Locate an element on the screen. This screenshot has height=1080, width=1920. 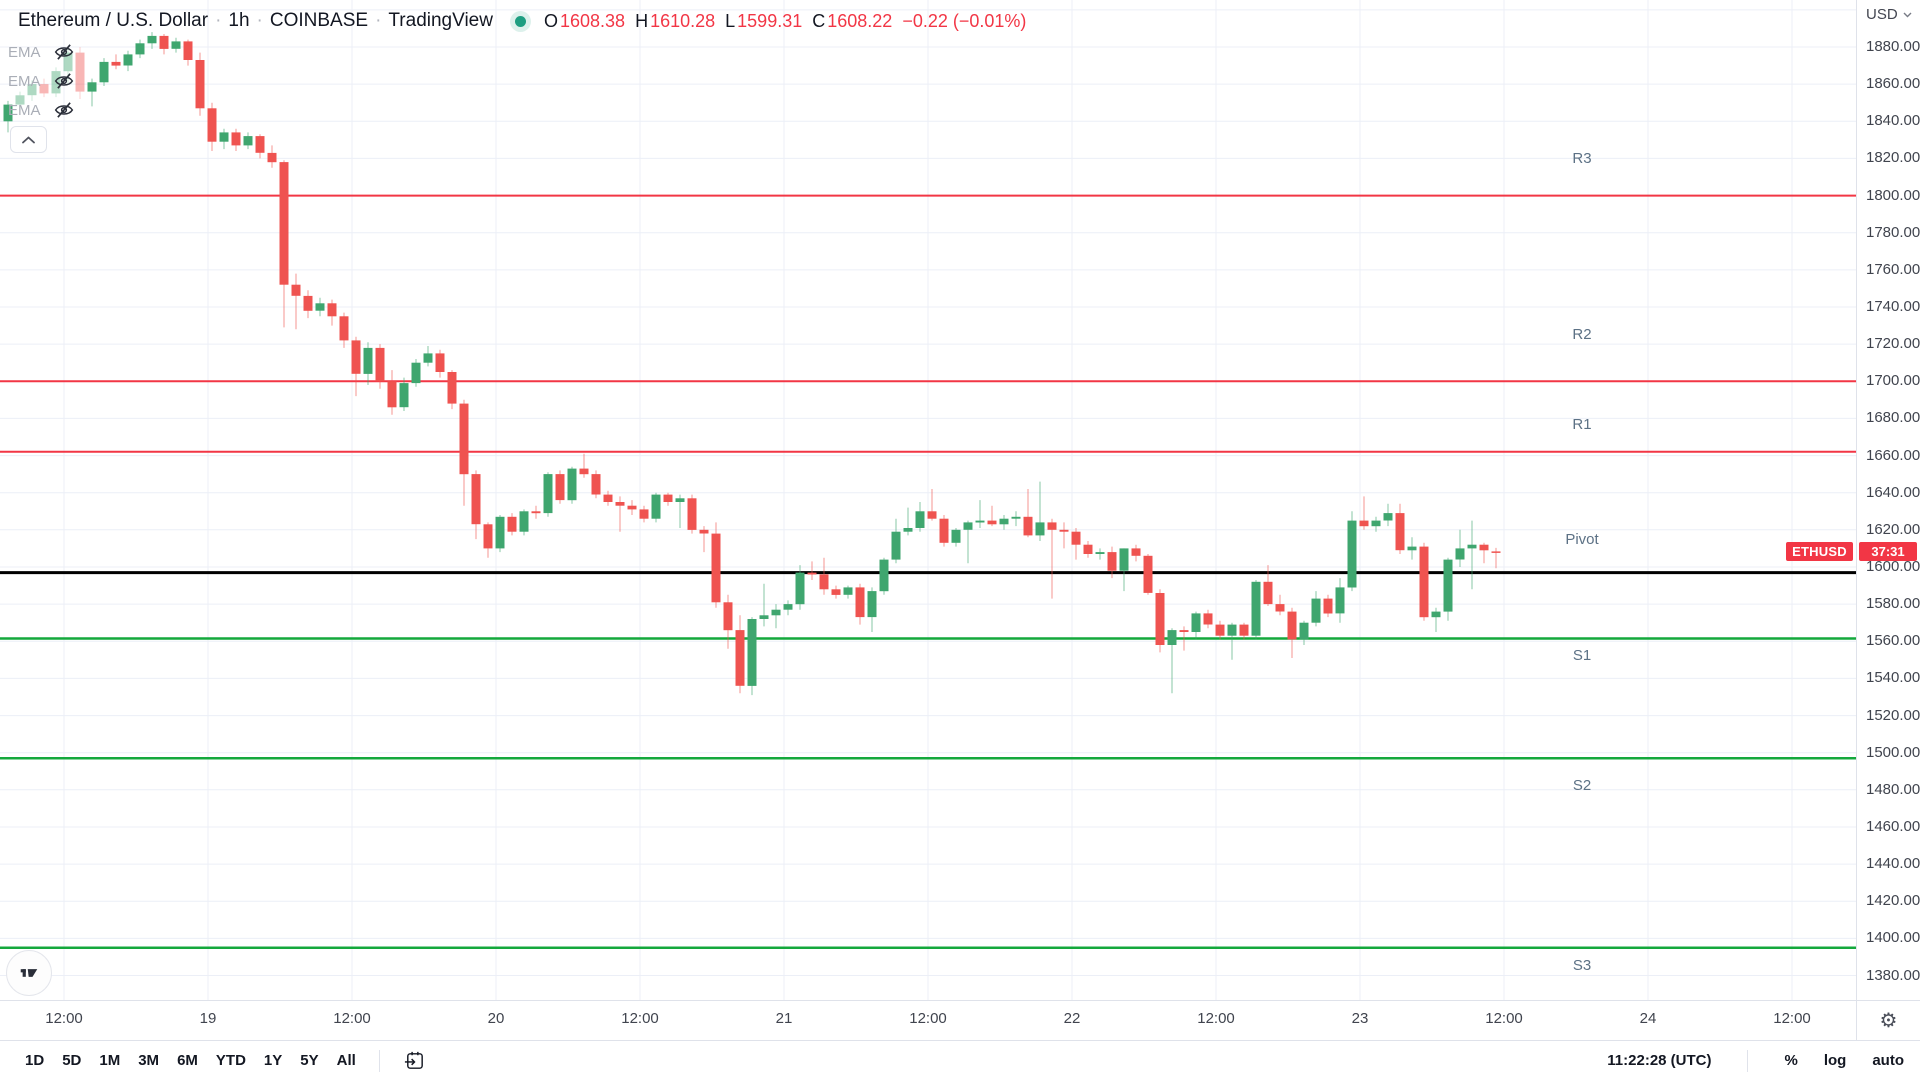
interval-label: 1h is located at coordinates (239, 20).